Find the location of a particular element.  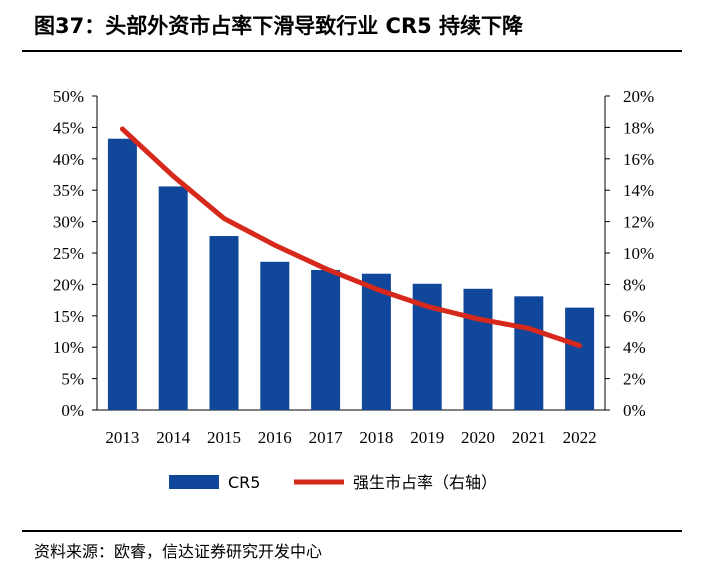

right-tick-label: 6% is located at coordinates (634, 316).